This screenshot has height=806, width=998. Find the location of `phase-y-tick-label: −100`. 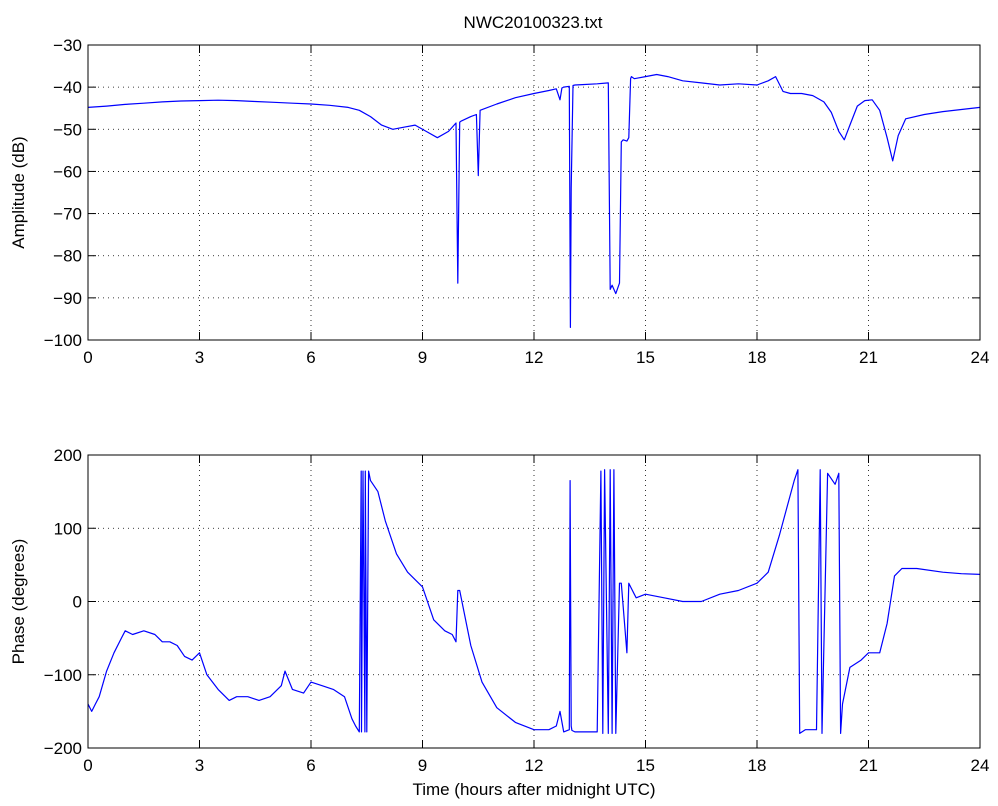

phase-y-tick-label: −100 is located at coordinates (63, 675).